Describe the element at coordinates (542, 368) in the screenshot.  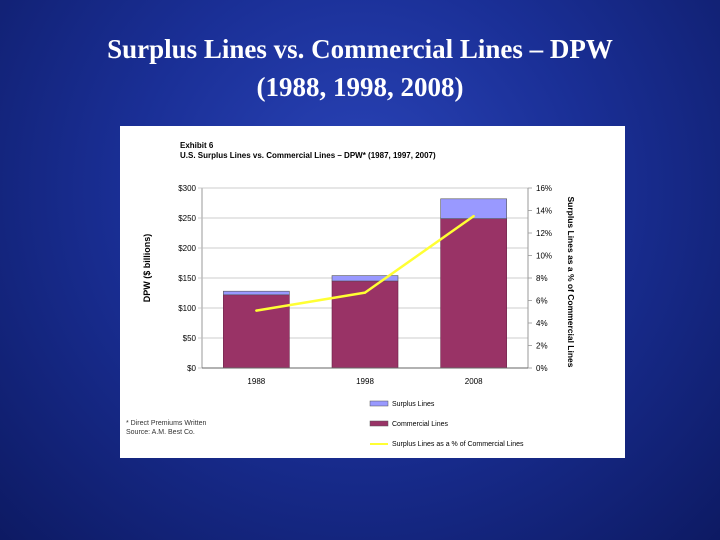
I see `y2-tick-label: 0%` at that location.